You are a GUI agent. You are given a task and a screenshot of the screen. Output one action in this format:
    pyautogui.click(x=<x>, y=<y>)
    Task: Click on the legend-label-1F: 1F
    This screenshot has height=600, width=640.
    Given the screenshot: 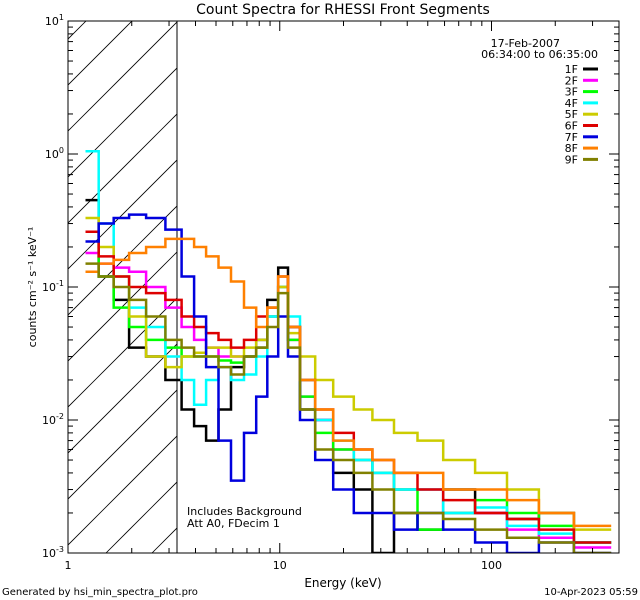 What is the action you would take?
    pyautogui.click(x=571, y=69)
    